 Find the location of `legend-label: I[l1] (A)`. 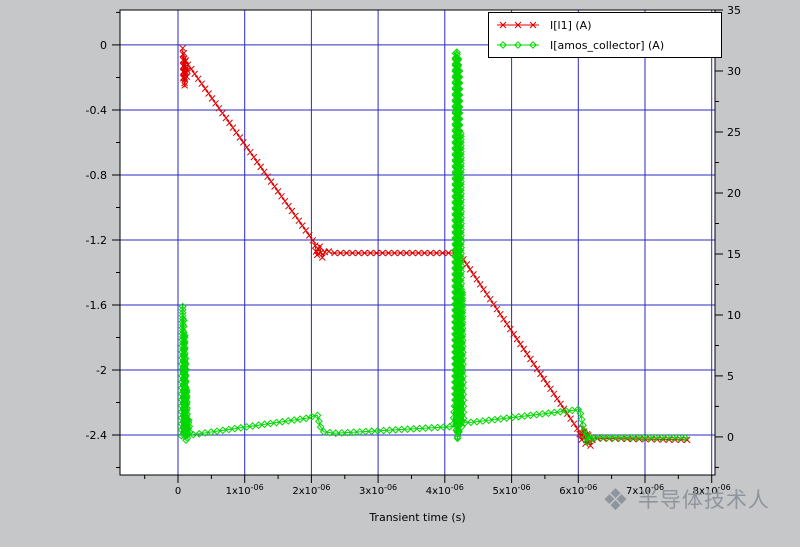

legend-label: I[l1] (A) is located at coordinates (571, 25).